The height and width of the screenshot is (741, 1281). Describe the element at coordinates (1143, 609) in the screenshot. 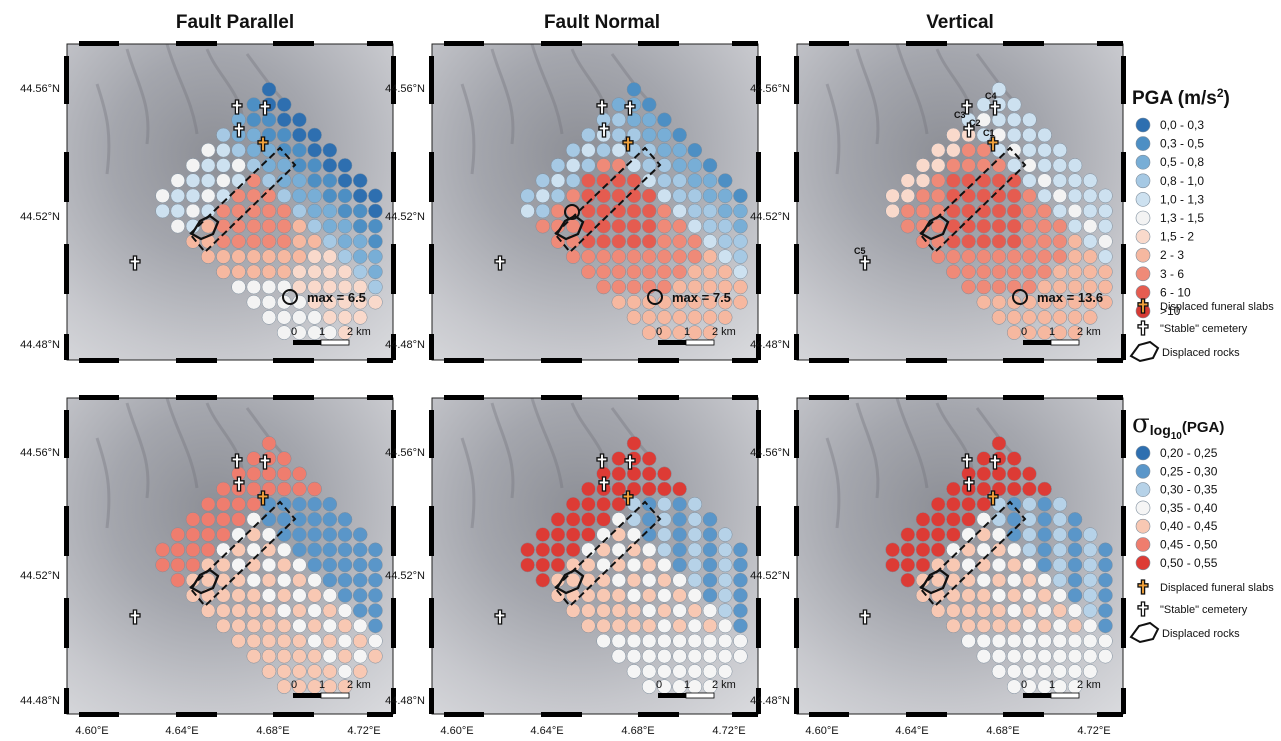

I see `stable-cemetery-legend-icon` at that location.